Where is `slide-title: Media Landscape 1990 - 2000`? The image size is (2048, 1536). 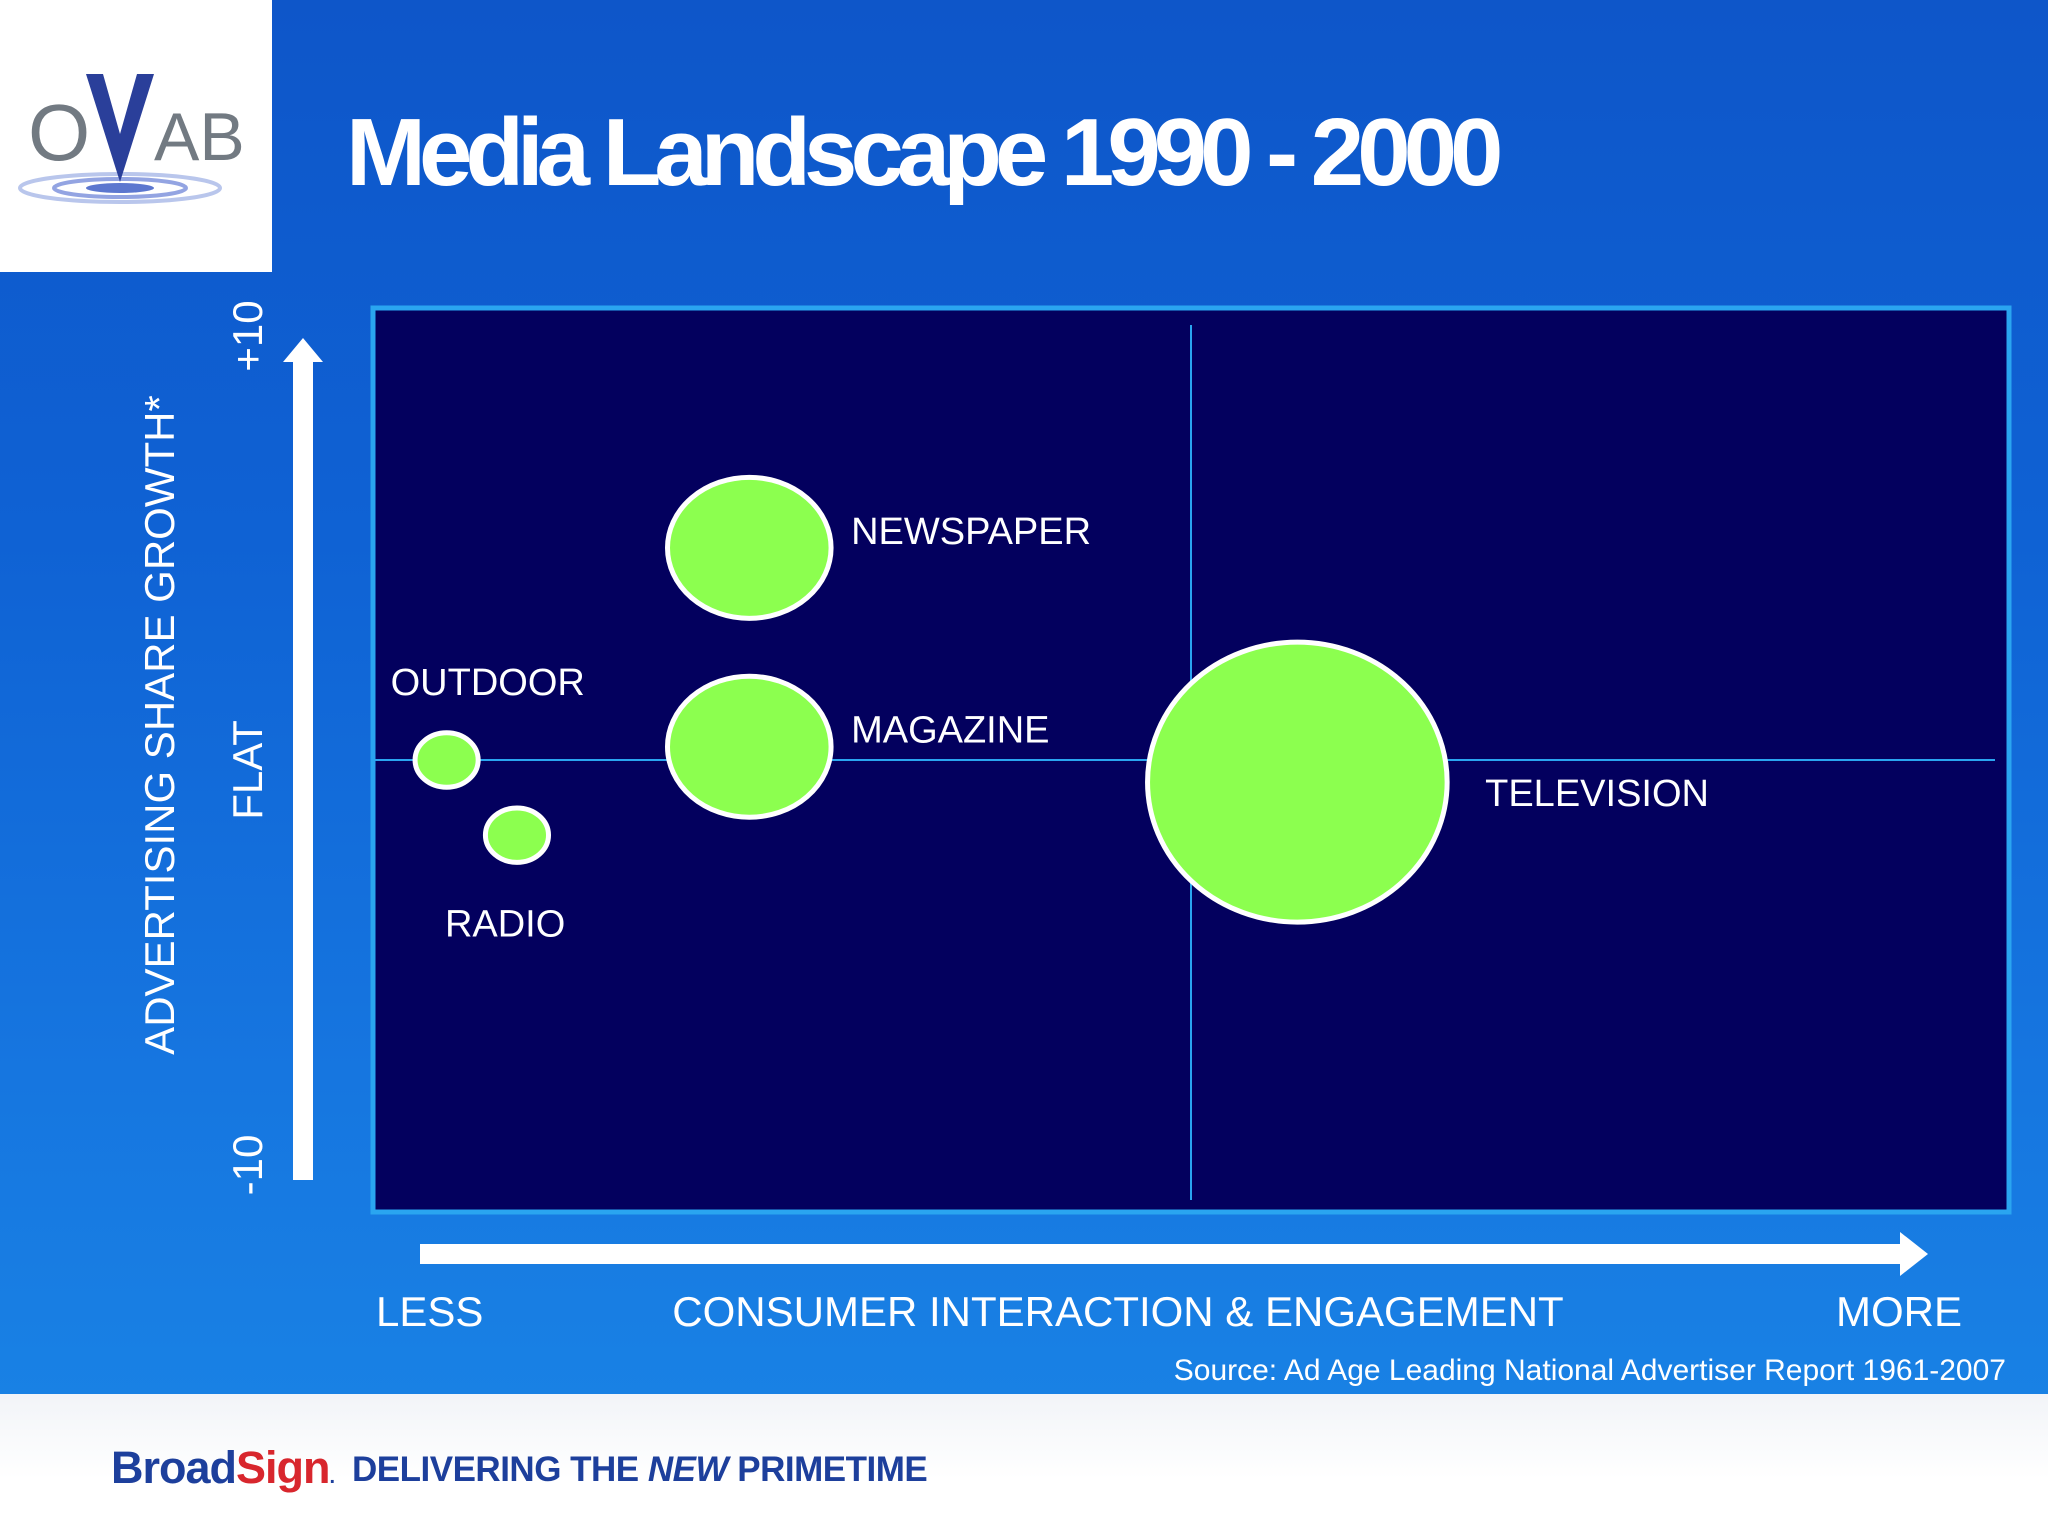 slide-title: Media Landscape 1990 - 2000 is located at coordinates (924, 152).